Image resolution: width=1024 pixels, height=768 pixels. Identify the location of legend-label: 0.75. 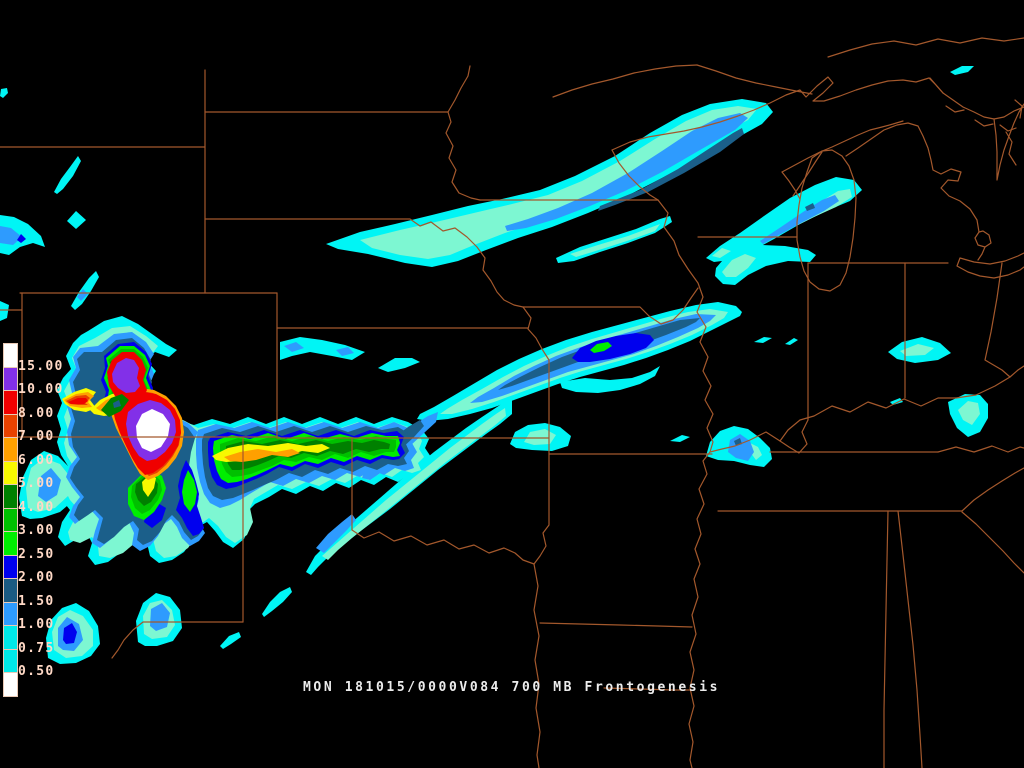
(36, 648).